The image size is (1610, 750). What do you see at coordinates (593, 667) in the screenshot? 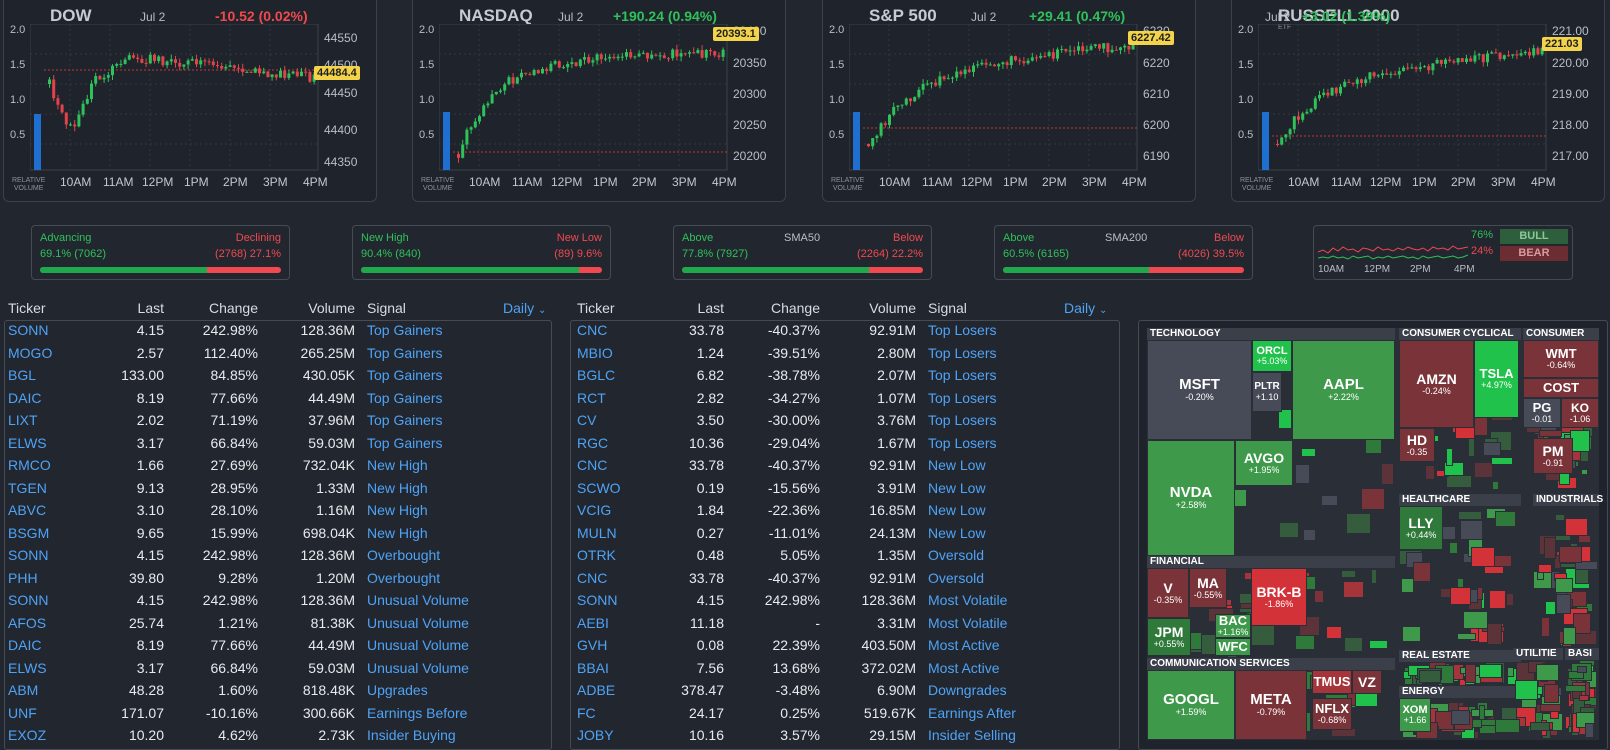
I see `ticker-link: BBAI` at bounding box center [593, 667].